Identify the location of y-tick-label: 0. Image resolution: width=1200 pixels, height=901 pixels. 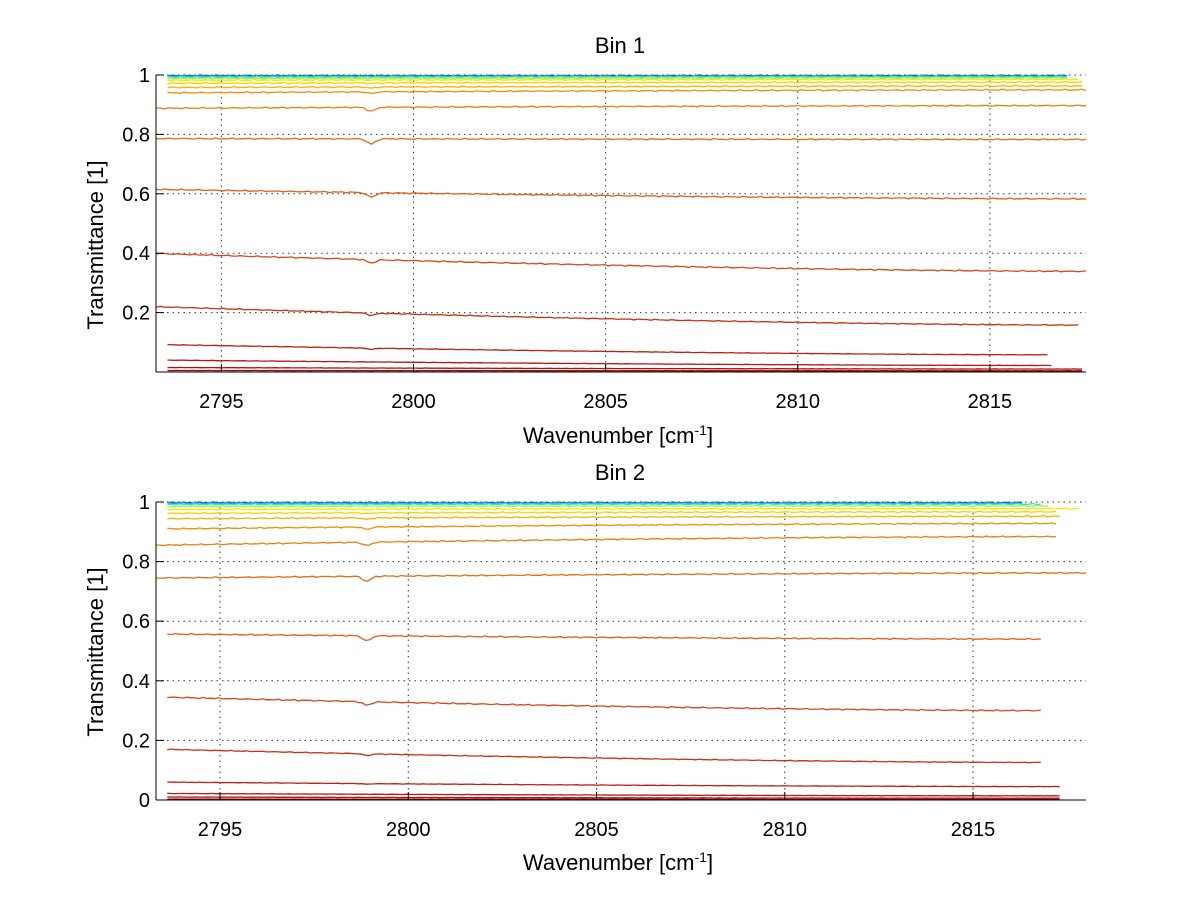
(144, 801).